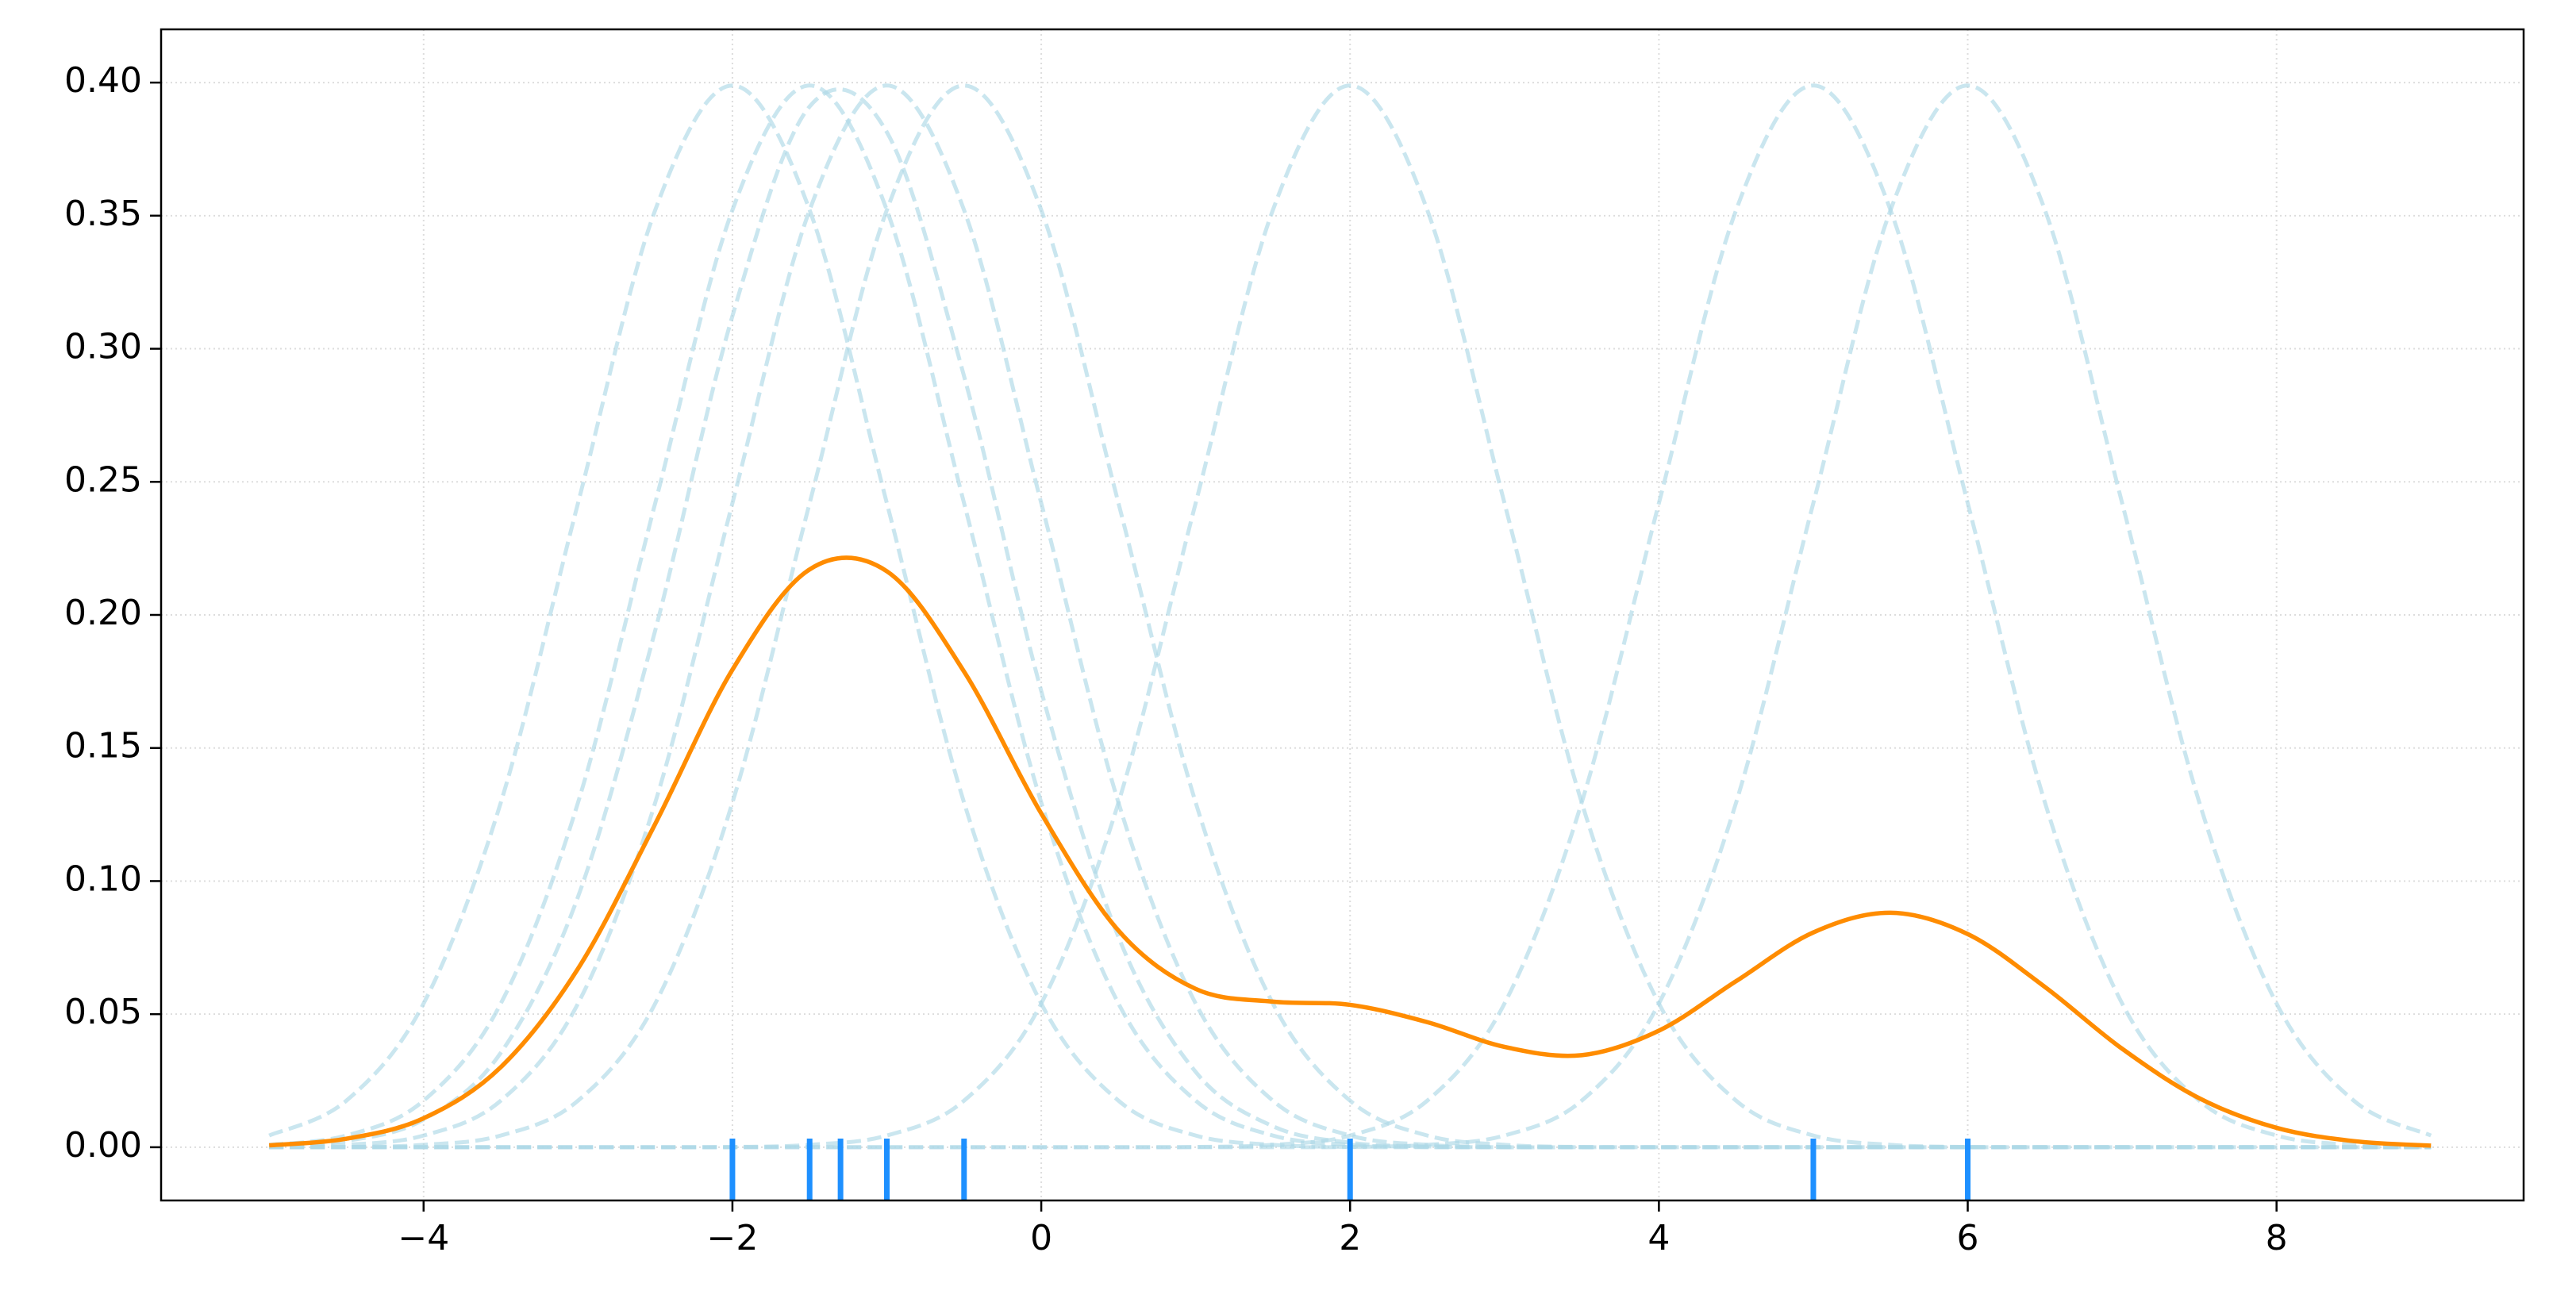 The width and height of the screenshot is (2576, 1306). I want to click on x-tick-label: −4, so click(423, 1238).